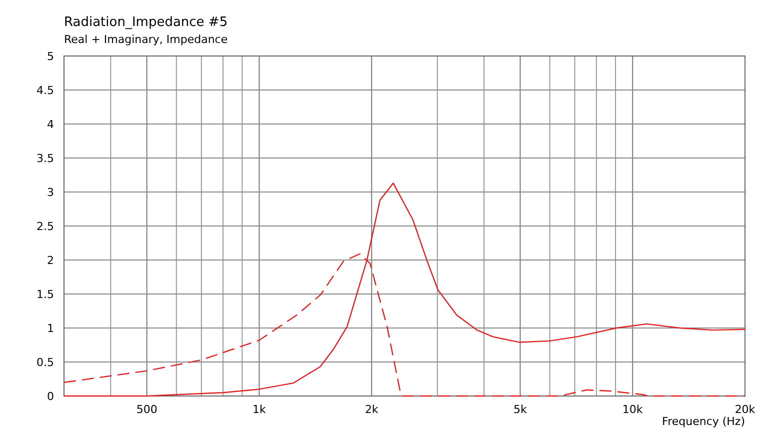 This screenshot has width=768, height=431. What do you see at coordinates (147, 409) in the screenshot?
I see `x-tick-label: 500` at bounding box center [147, 409].